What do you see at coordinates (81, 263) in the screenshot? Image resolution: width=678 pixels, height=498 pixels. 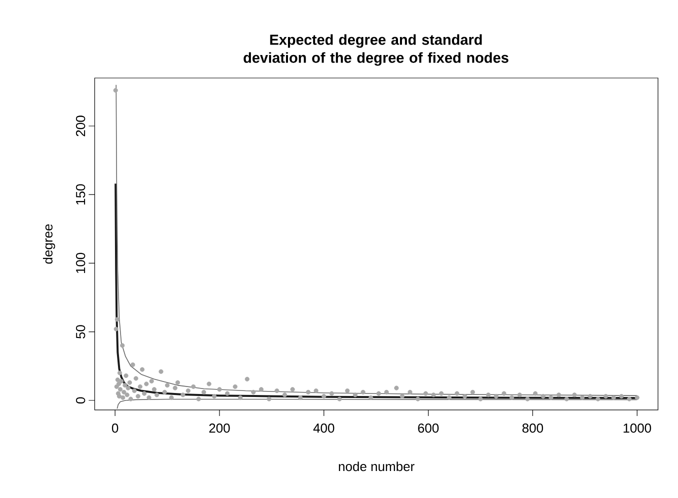 I see `y-tick-label: 100` at bounding box center [81, 263].